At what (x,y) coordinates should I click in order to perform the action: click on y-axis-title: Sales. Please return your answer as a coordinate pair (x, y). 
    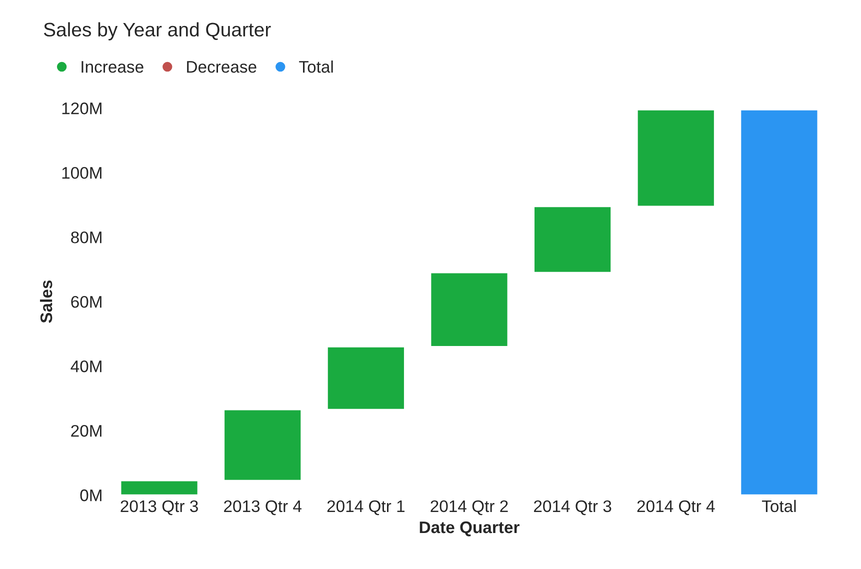
    Looking at the image, I should click on (46, 301).